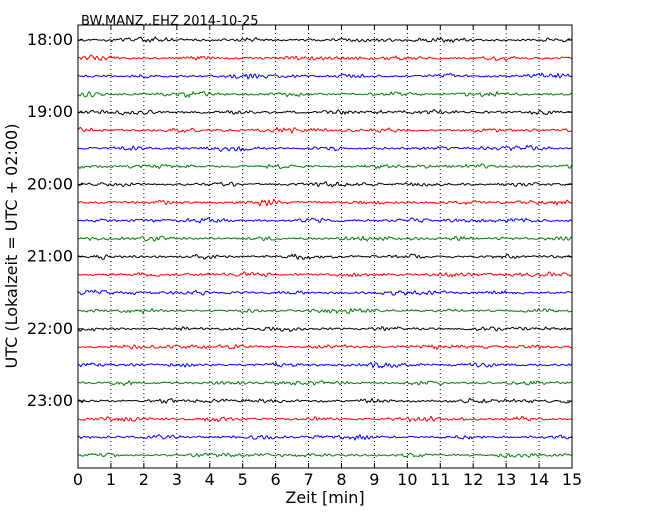 This screenshot has width=650, height=520. What do you see at coordinates (276, 479) in the screenshot?
I see `x-tick-label: 6` at bounding box center [276, 479].